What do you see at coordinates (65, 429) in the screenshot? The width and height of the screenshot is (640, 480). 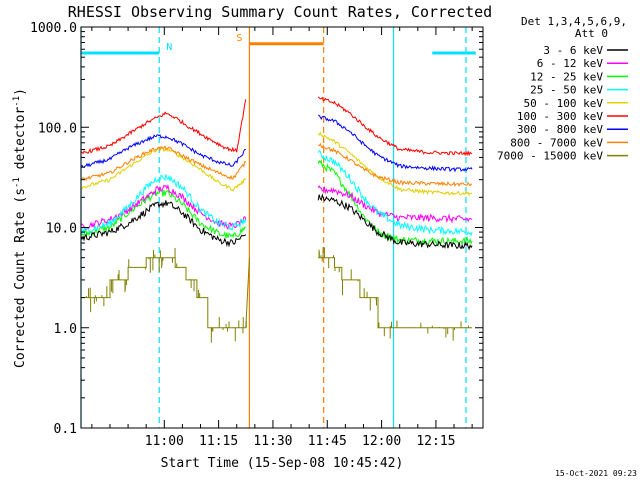 I see `y-tick-label: 0.1` at bounding box center [65, 429].